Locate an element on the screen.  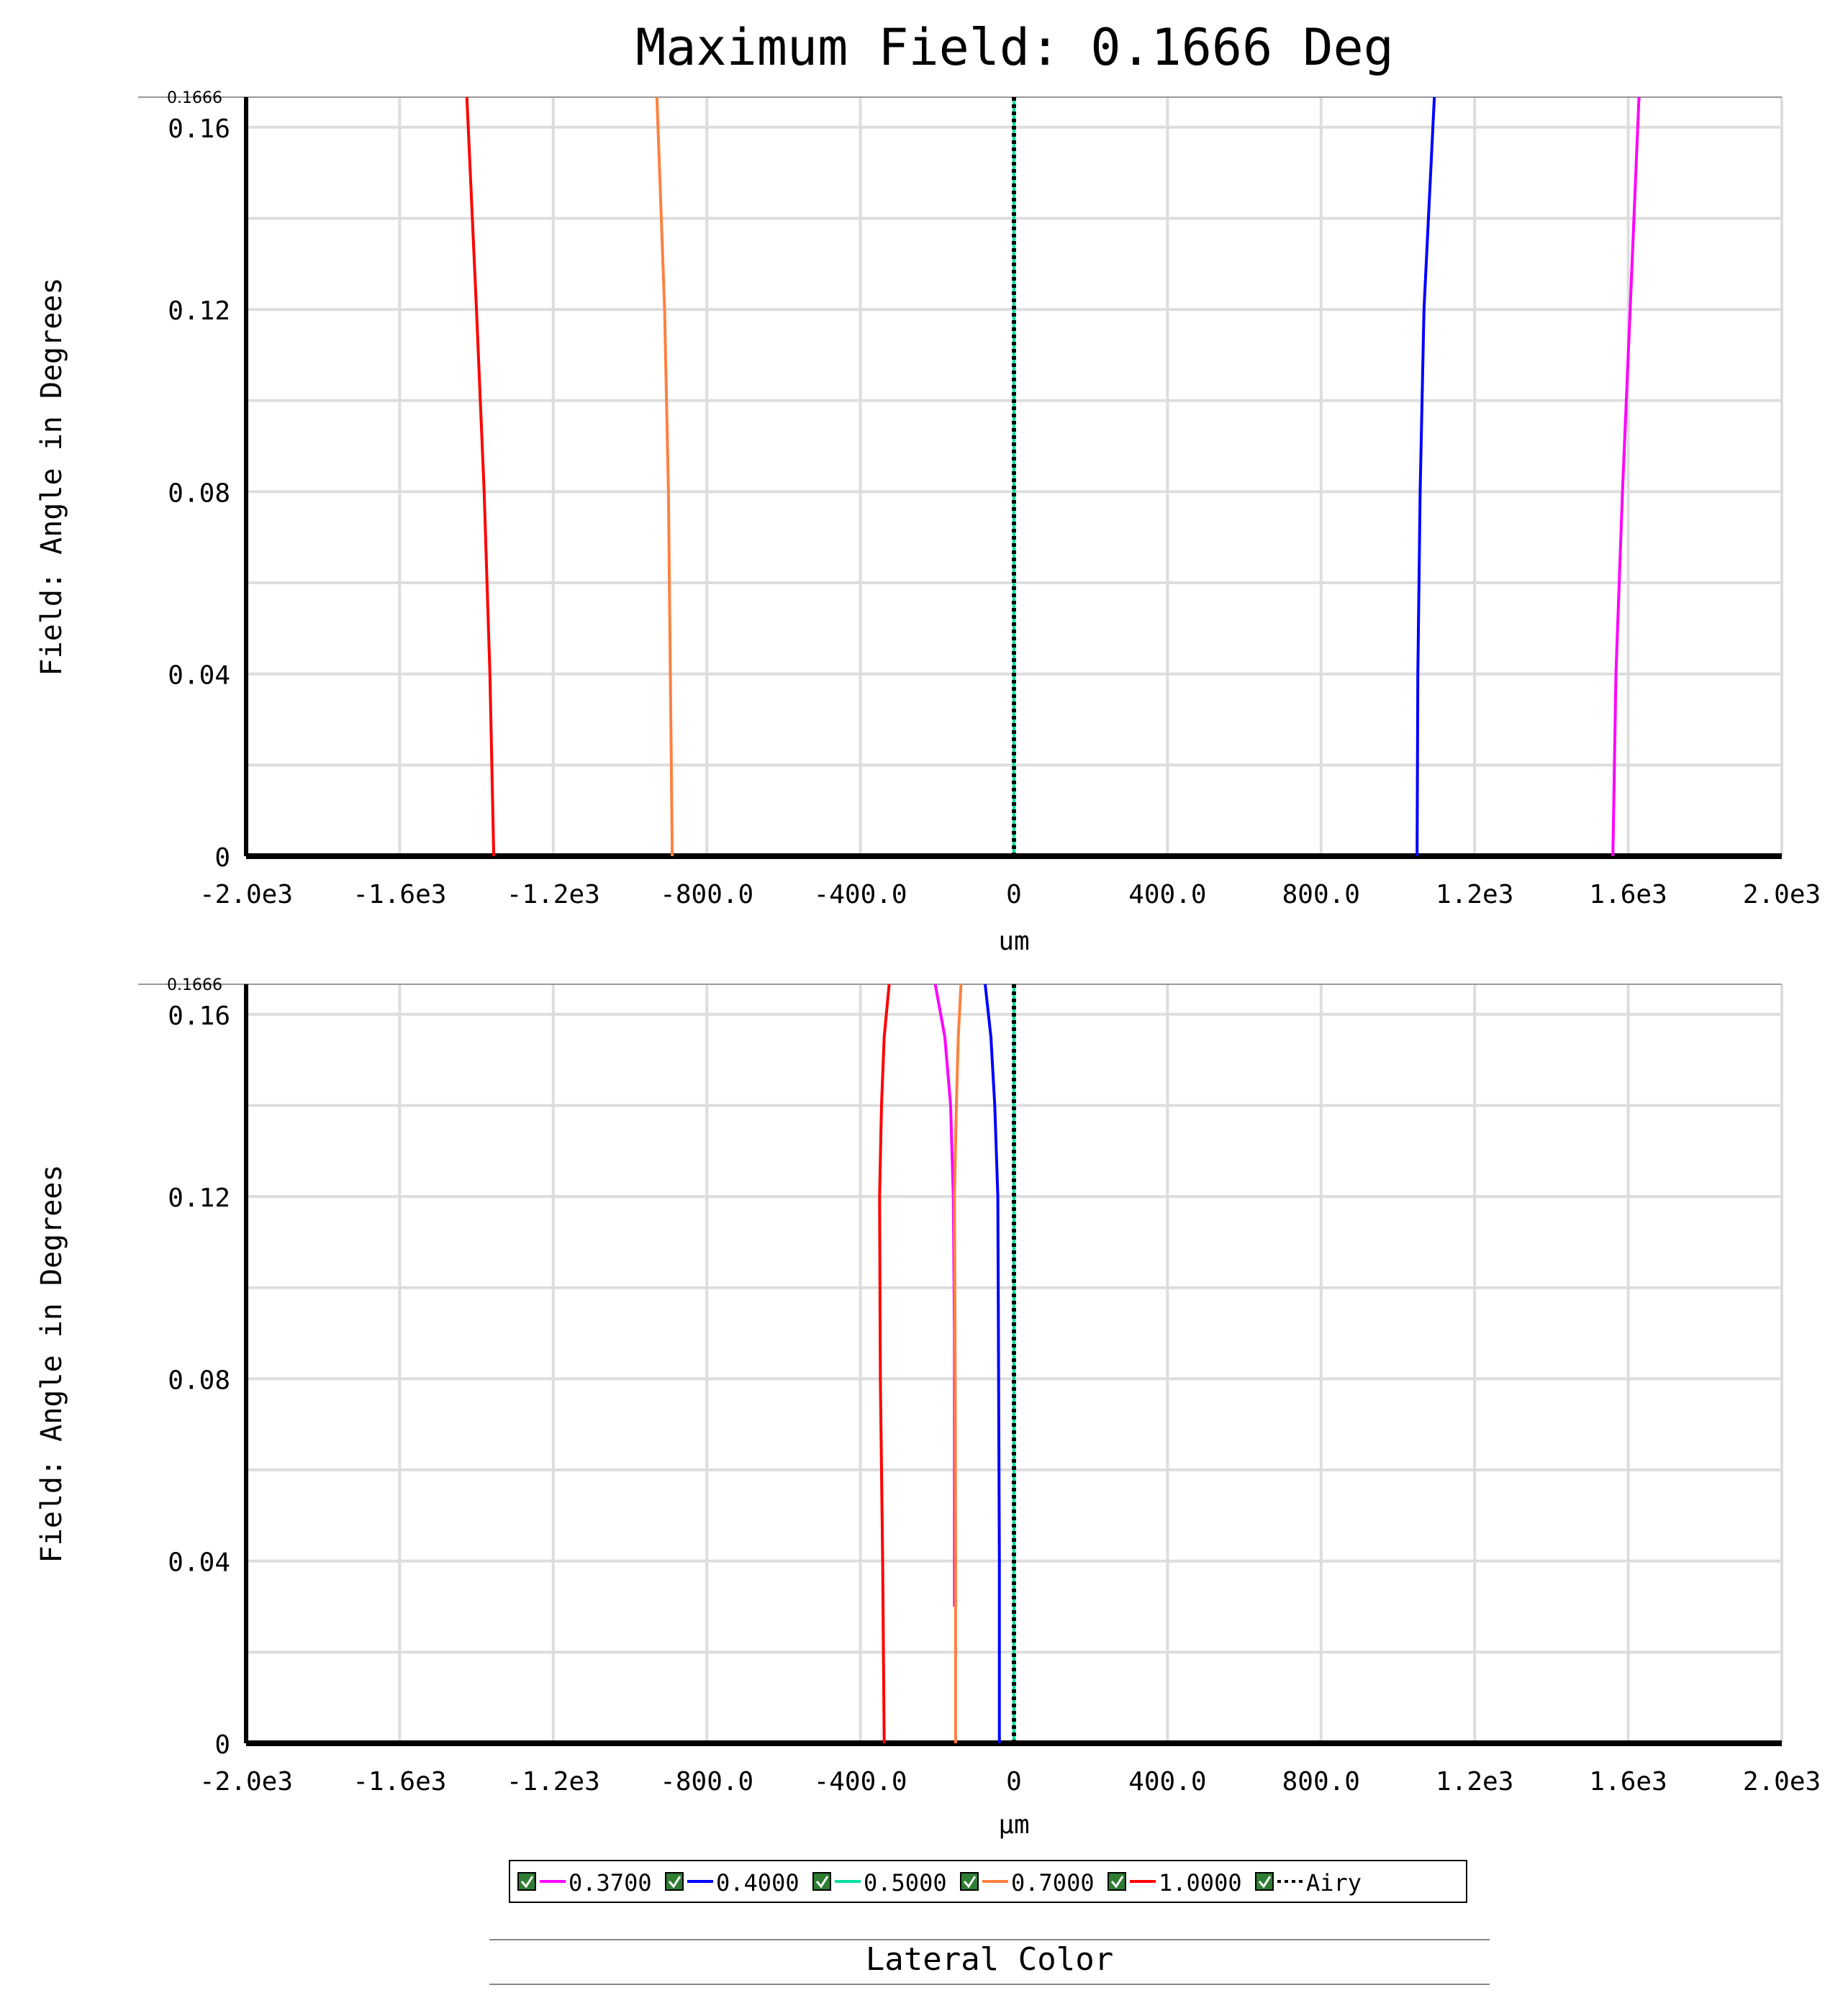
legend-label: Airy is located at coordinates (1334, 1883).